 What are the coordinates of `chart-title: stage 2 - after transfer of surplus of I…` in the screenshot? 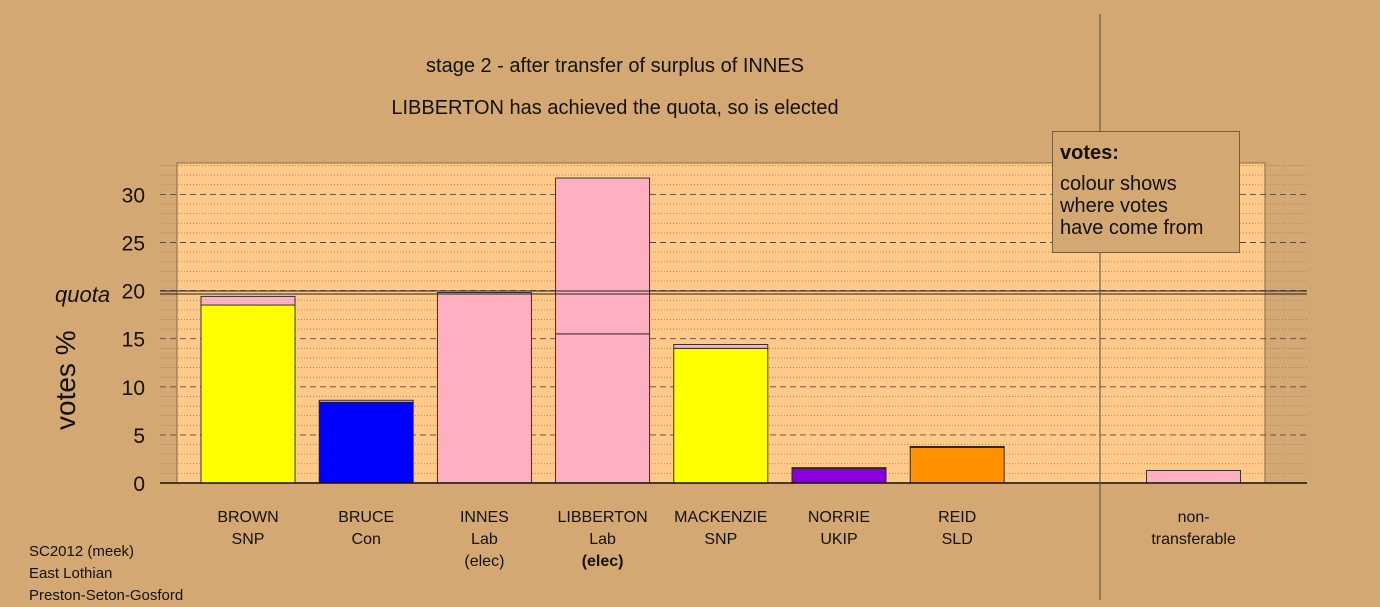 It's located at (615, 66).